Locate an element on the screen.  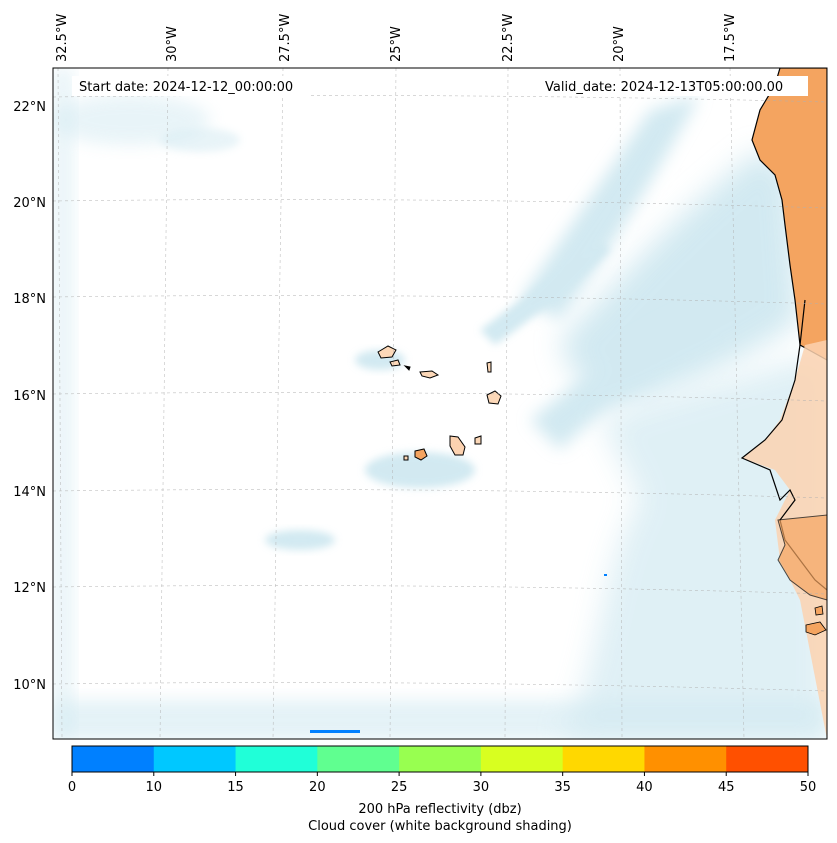
meridian-17-5w is located at coordinates (737, 403).